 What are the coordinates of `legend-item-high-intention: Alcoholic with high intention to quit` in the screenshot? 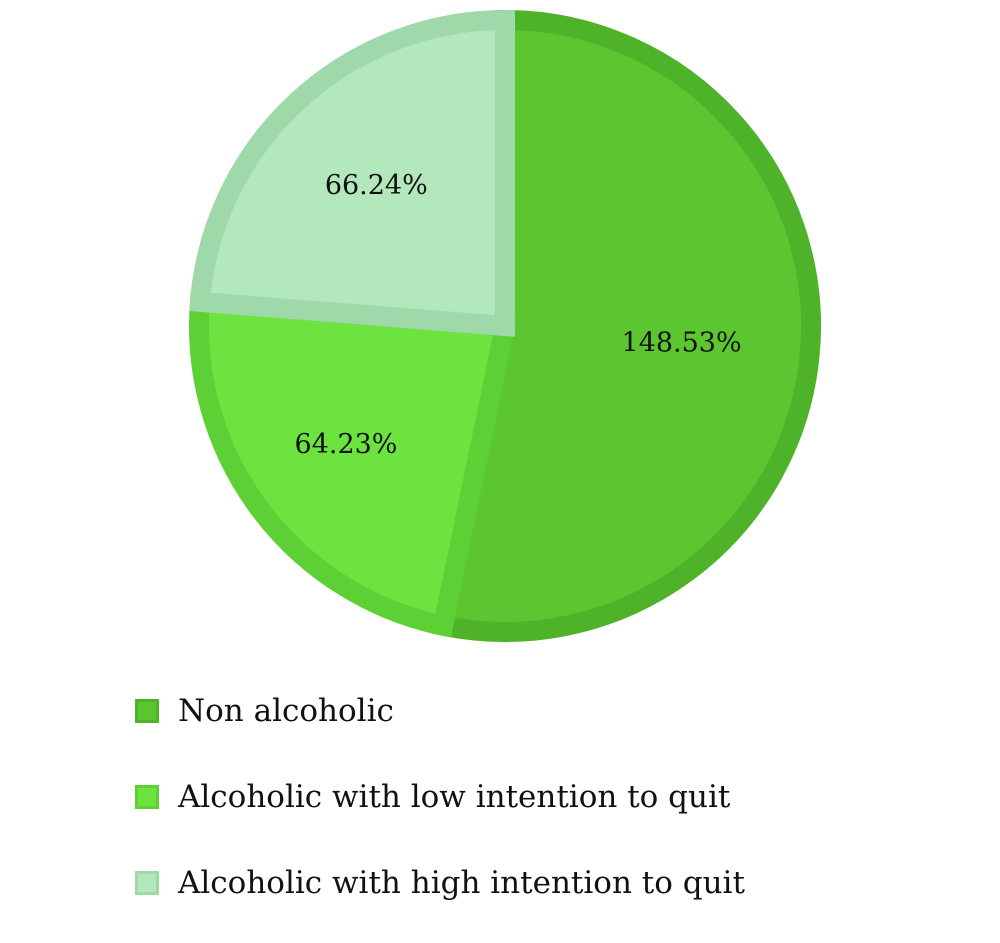 It's located at (535, 883).